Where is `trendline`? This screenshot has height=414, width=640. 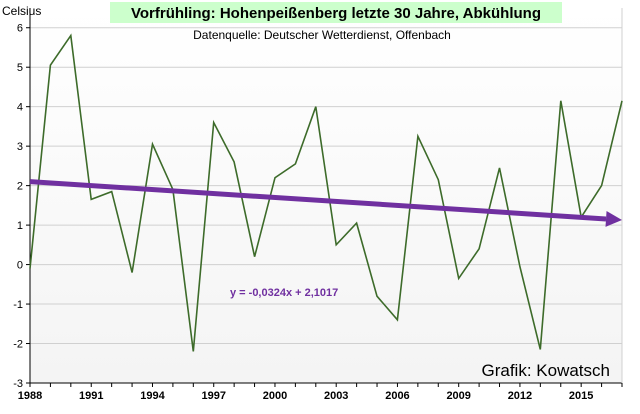
trendline is located at coordinates (318, 200).